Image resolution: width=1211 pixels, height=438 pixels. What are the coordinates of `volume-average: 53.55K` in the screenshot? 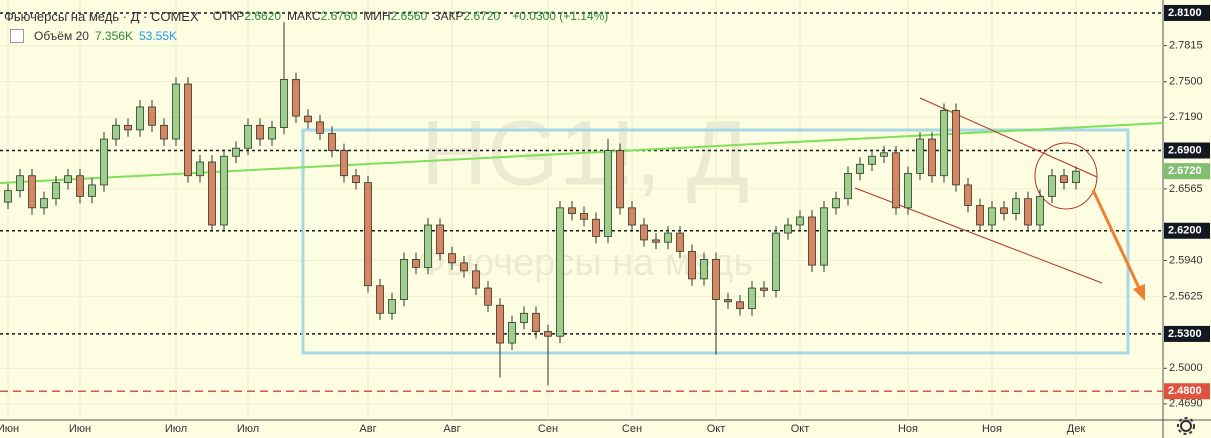 It's located at (158, 36).